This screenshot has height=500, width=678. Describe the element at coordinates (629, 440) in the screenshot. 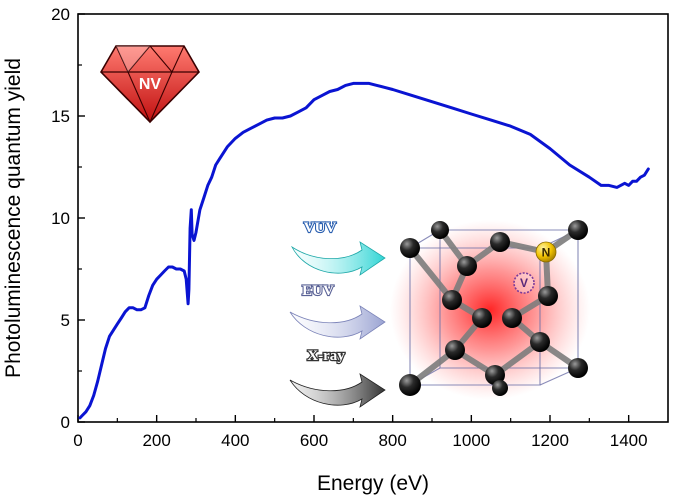

I see `x-tick-label: 1400` at that location.